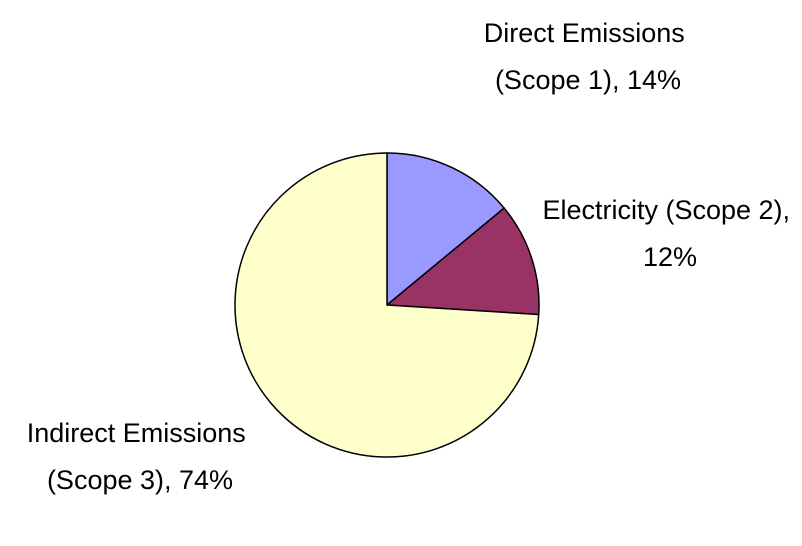  What do you see at coordinates (140, 433) in the screenshot?
I see `data-label-line: Indirect Emissions` at bounding box center [140, 433].